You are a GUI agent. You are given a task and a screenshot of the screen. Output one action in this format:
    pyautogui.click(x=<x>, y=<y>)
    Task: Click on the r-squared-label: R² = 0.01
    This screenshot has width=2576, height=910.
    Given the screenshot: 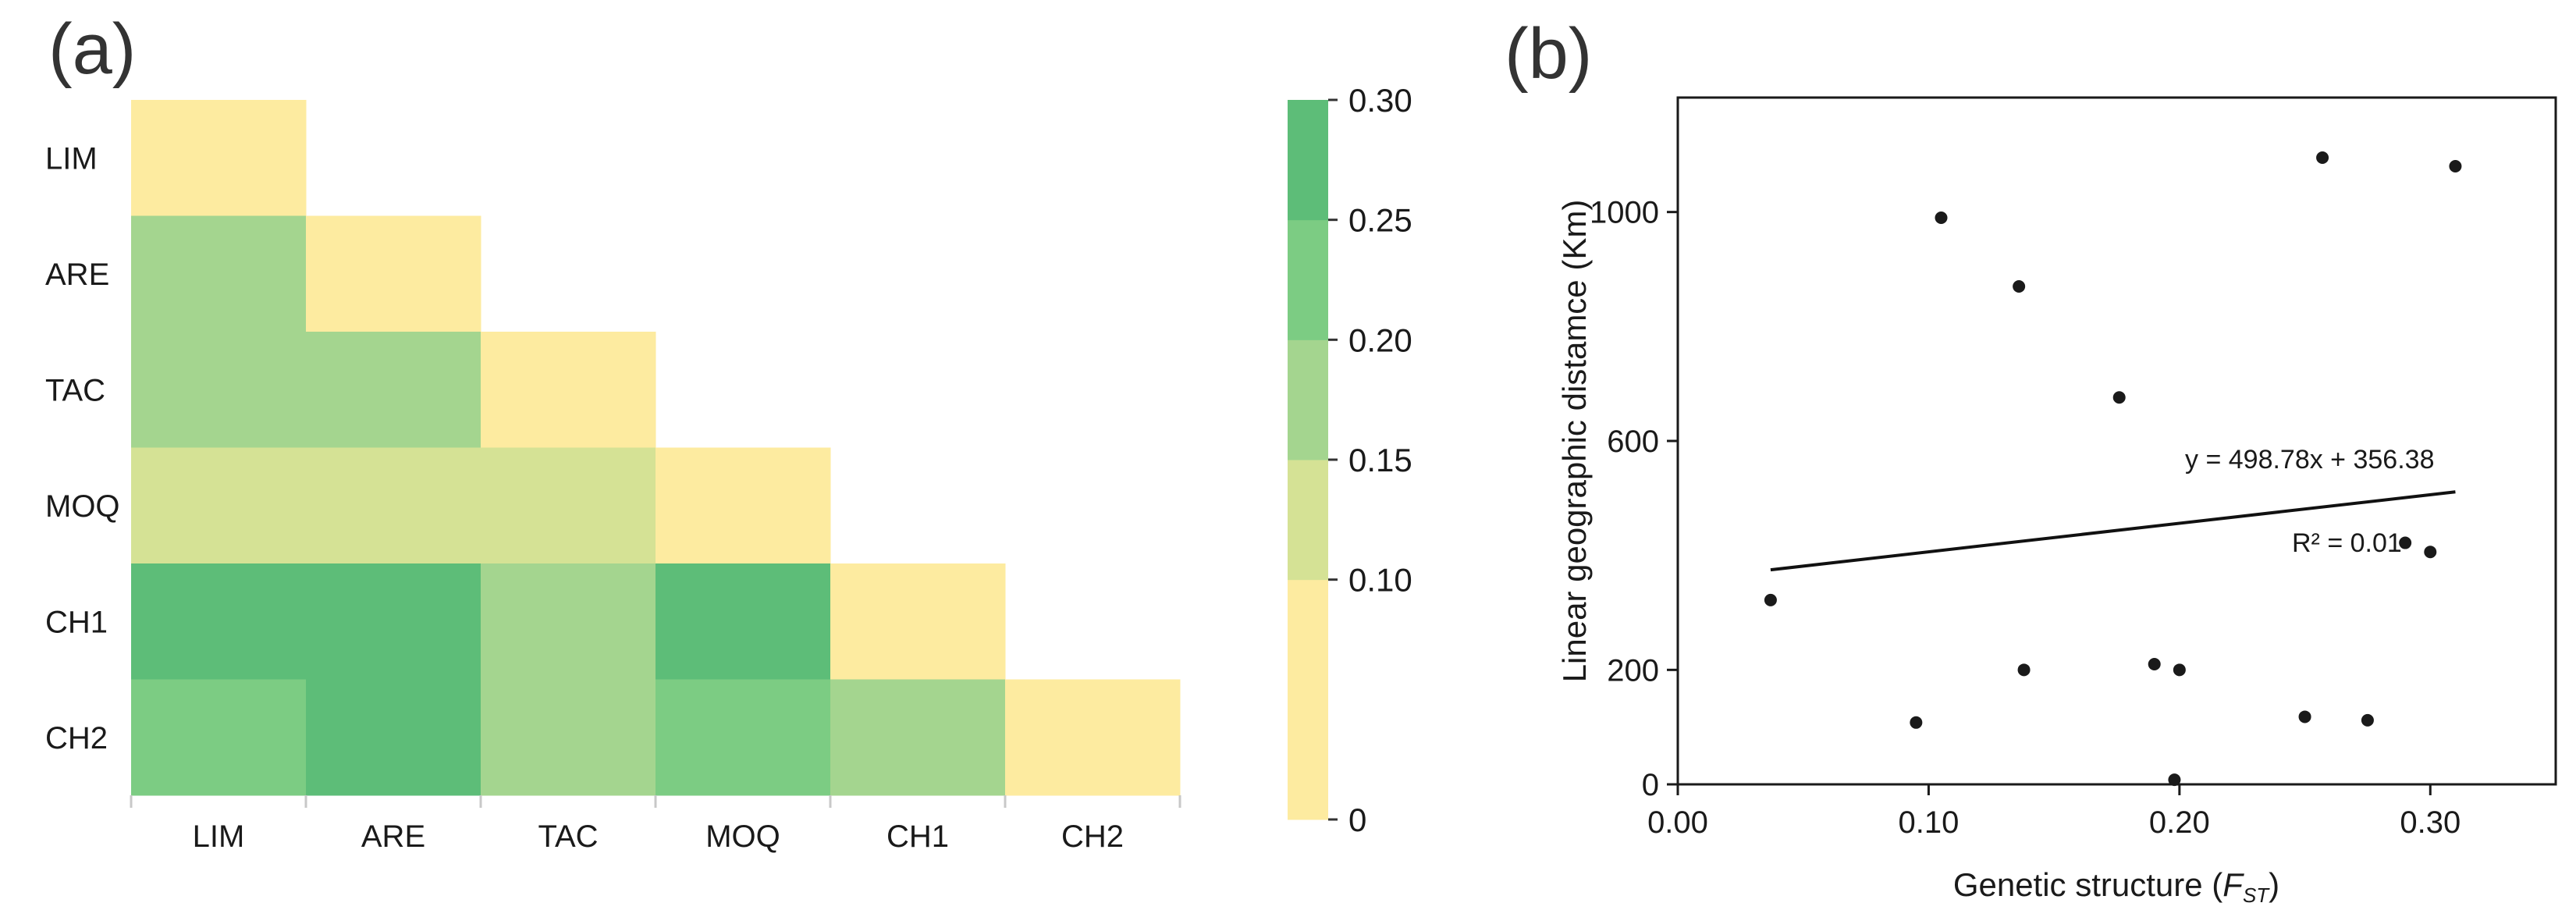 What is the action you would take?
    pyautogui.click(x=2347, y=543)
    